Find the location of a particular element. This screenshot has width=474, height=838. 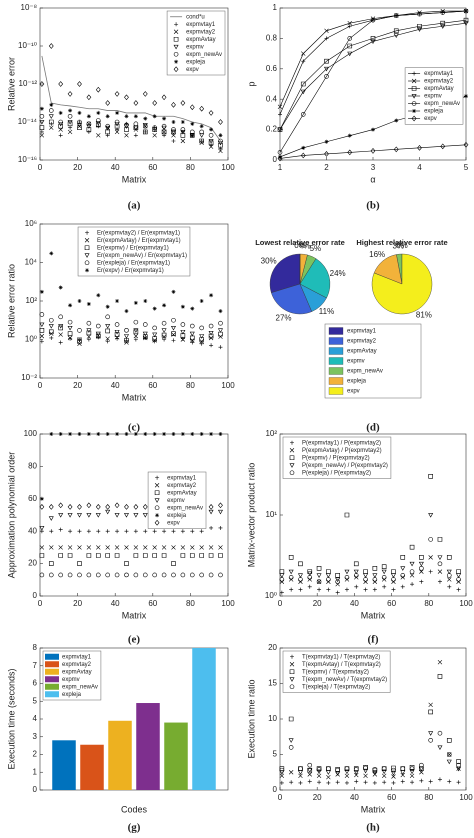

y-tick-label: 0.6 is located at coordinates (272, 68).